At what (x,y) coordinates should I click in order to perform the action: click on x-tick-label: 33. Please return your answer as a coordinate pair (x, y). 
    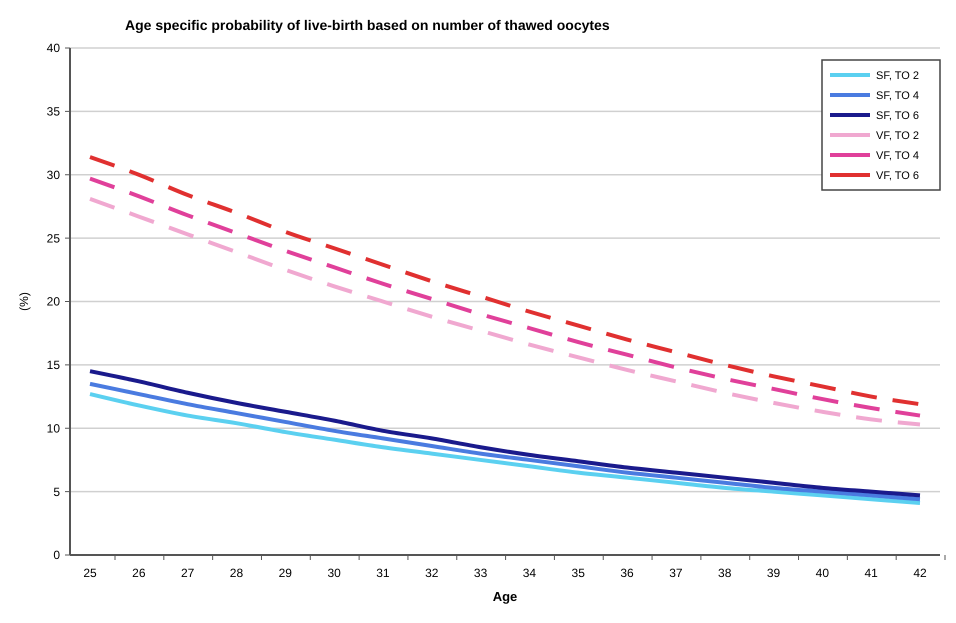
    Looking at the image, I should click on (481, 573).